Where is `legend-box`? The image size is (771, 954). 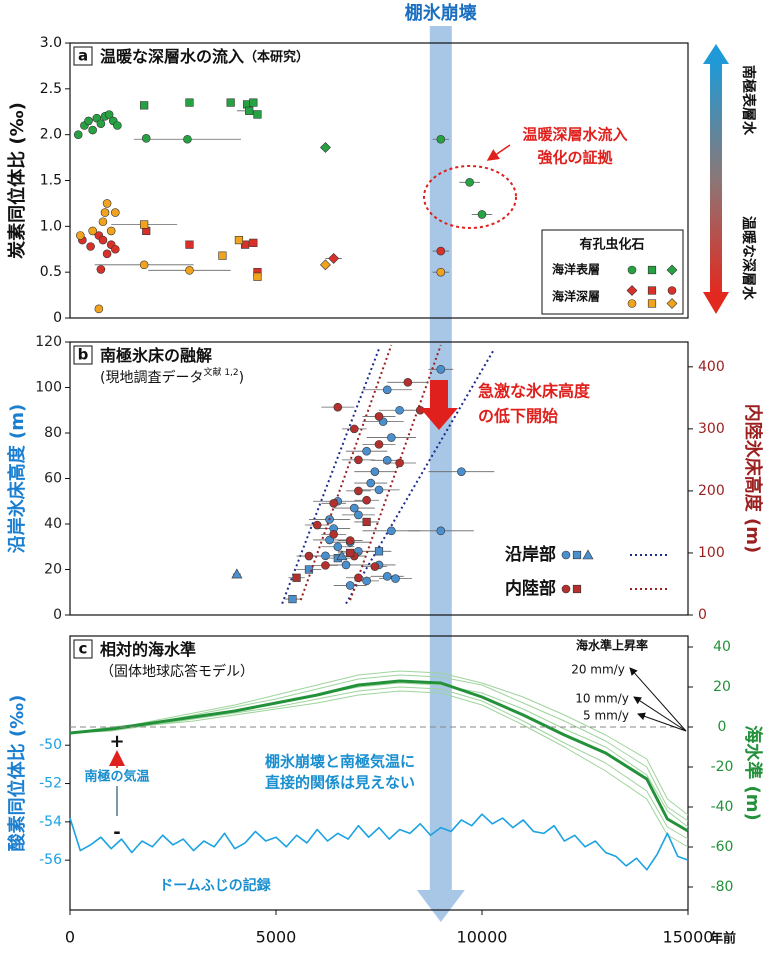 legend-box is located at coordinates (612, 272).